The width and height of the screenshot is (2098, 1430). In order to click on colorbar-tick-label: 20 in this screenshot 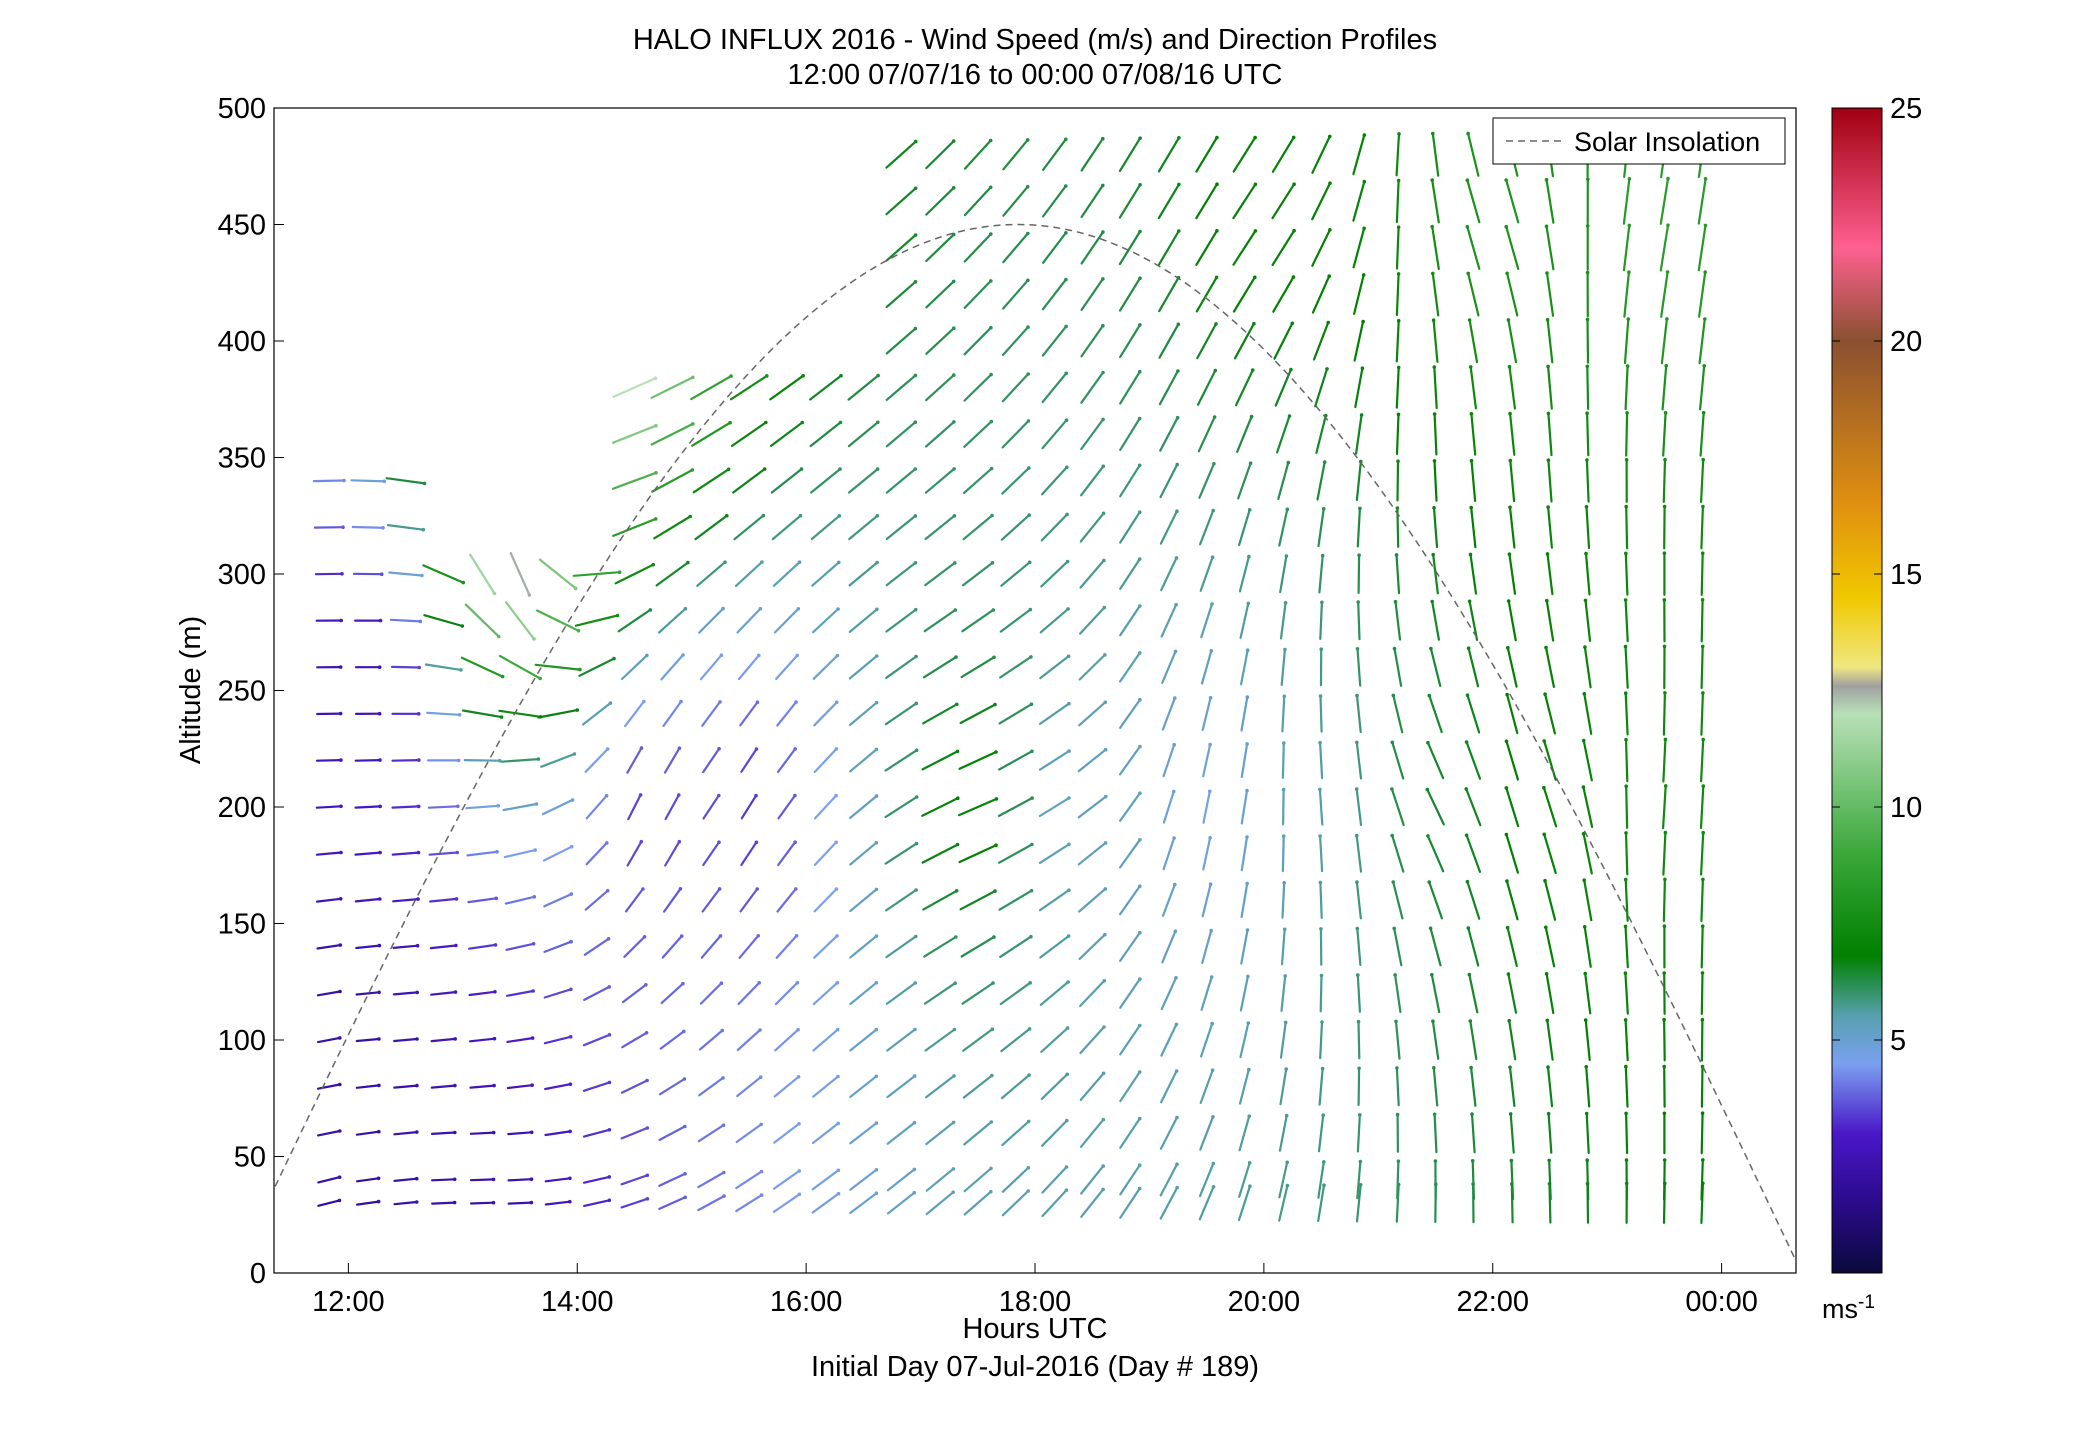, I will do `click(1906, 342)`.